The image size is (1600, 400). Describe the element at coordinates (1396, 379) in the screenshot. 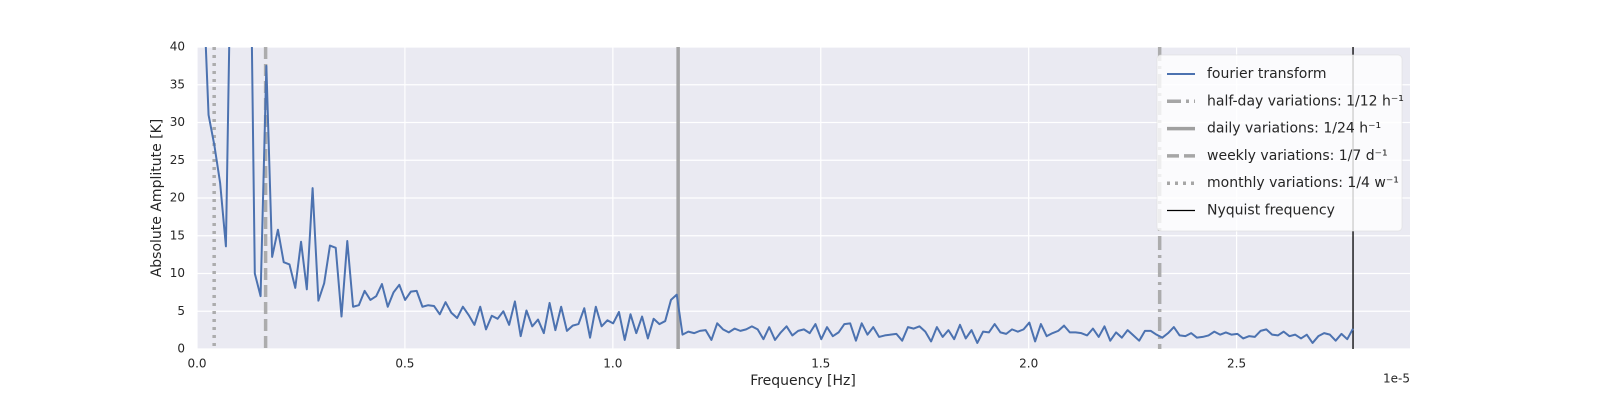

I see `x-offset-label: 1e-5` at that location.